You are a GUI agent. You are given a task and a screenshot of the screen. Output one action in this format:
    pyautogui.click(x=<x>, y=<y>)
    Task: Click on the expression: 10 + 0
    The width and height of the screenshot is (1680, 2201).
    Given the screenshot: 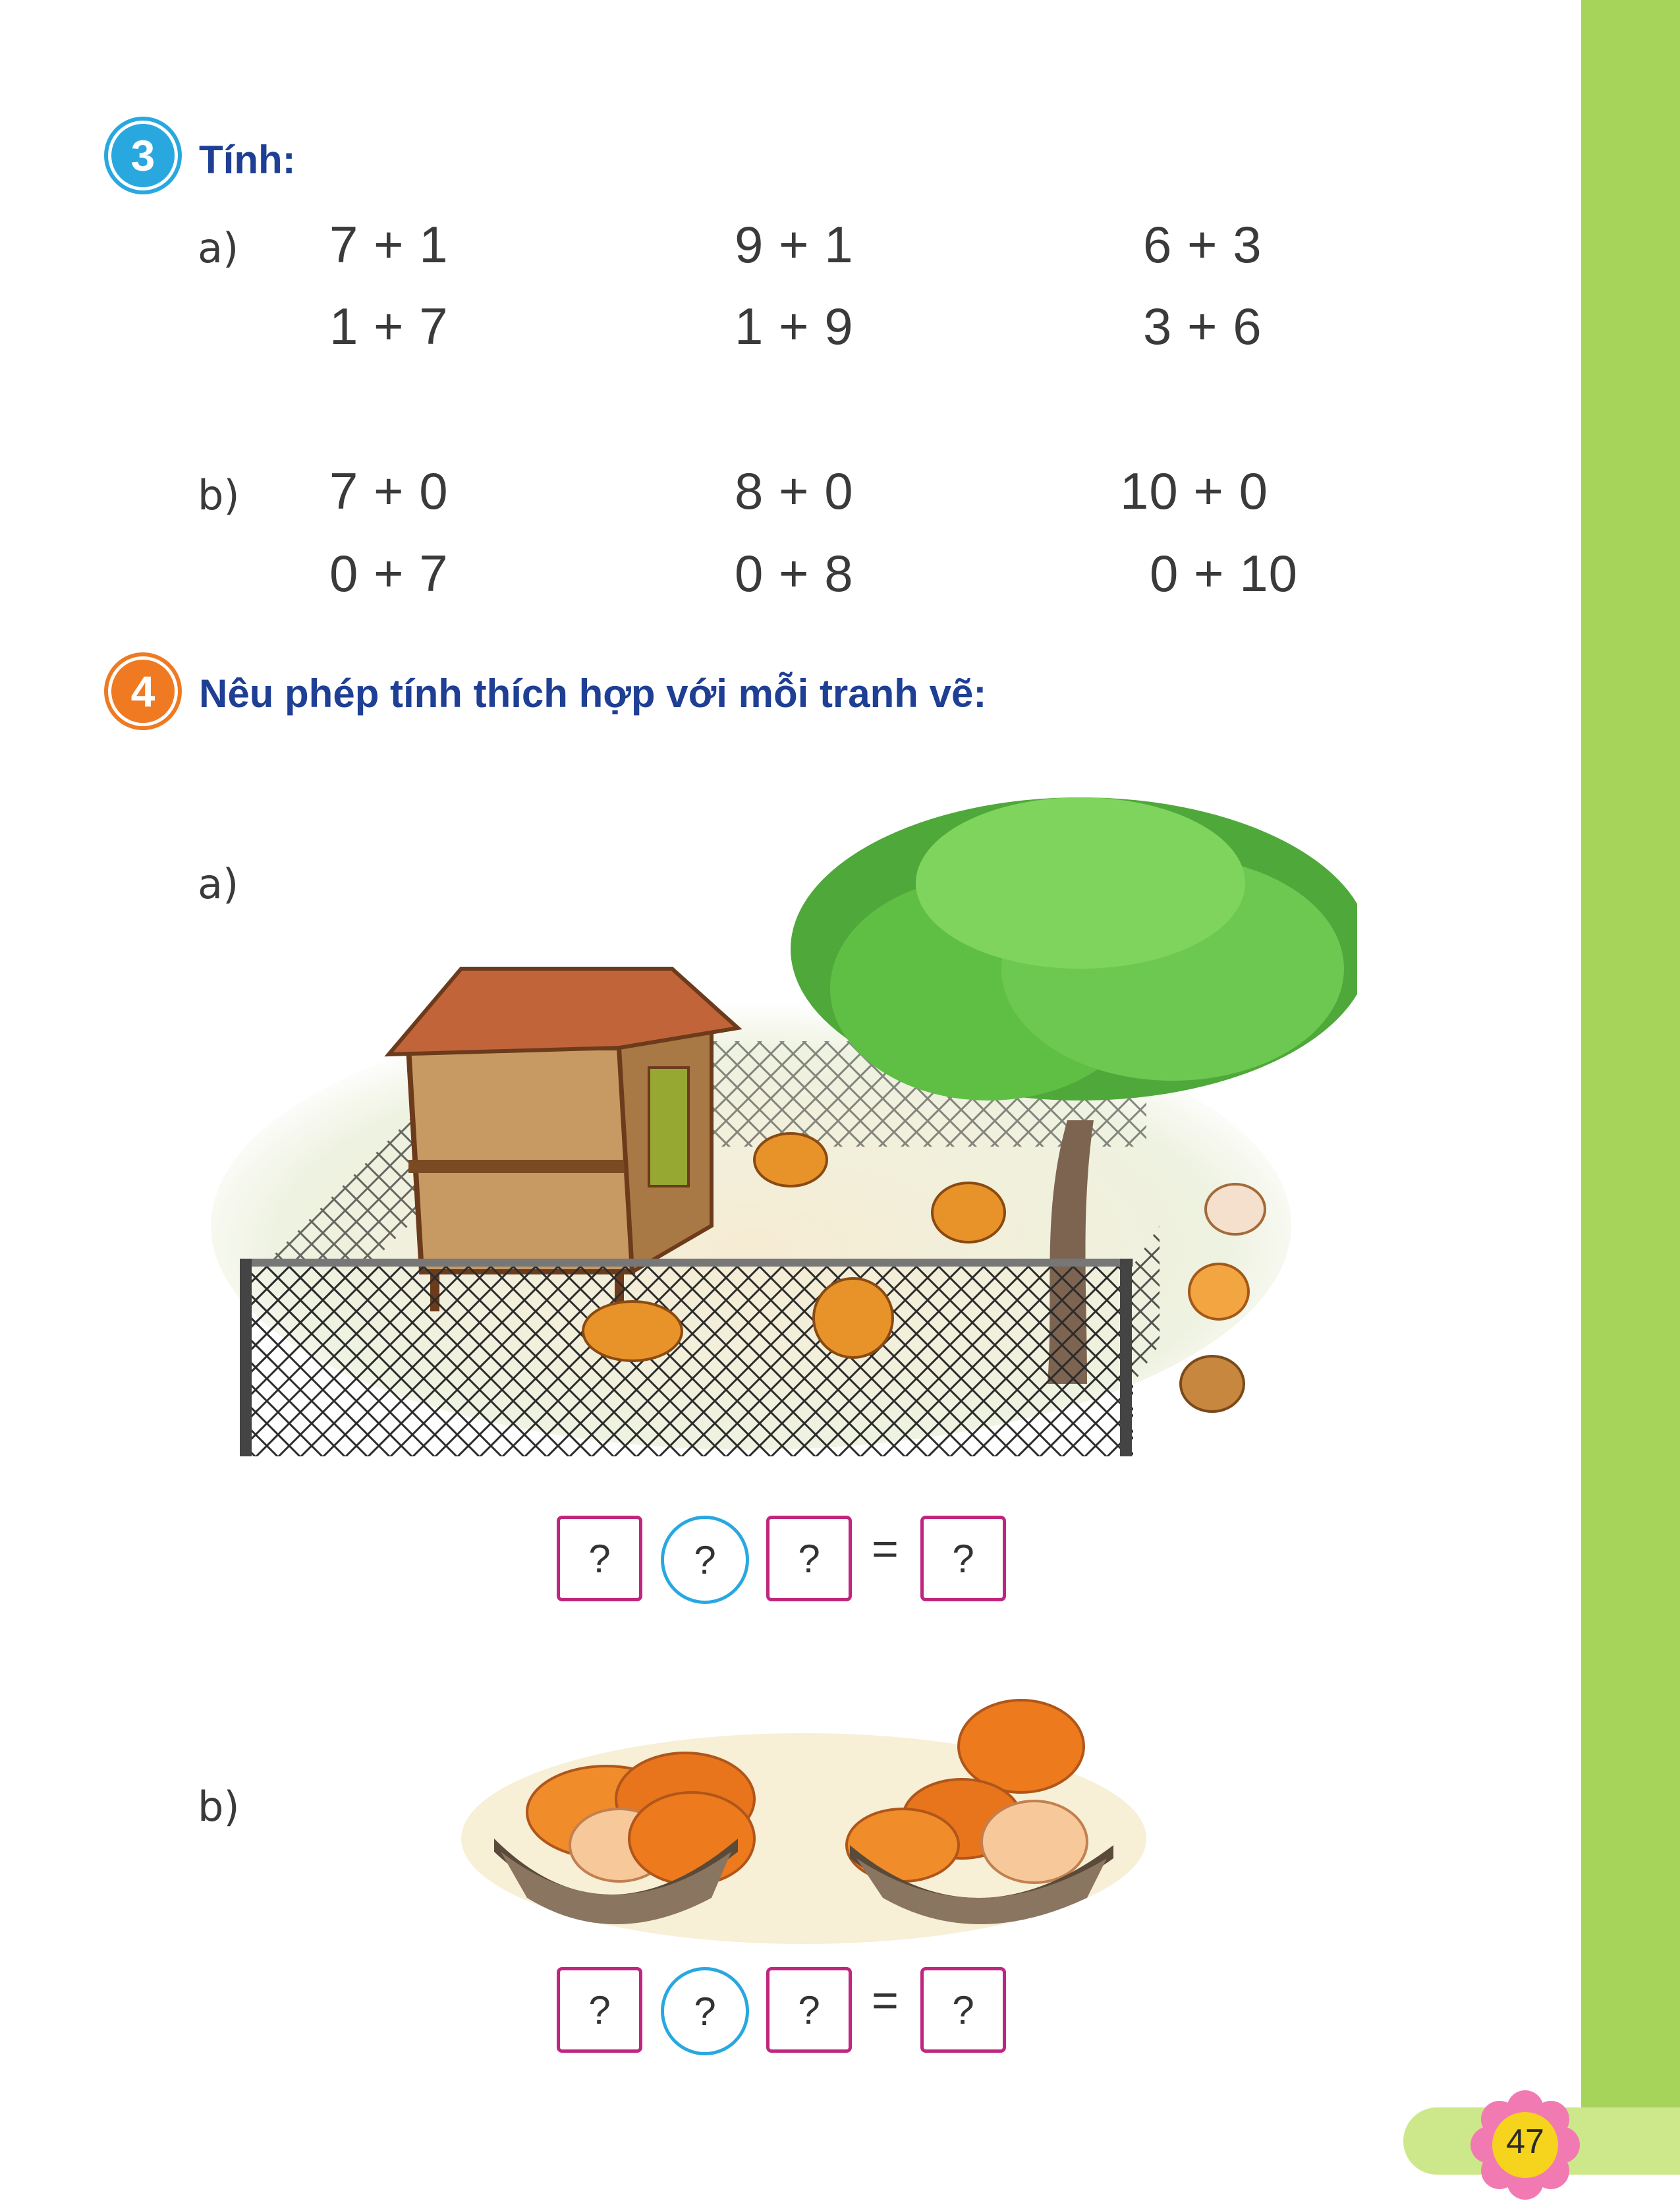 What is the action you would take?
    pyautogui.click(x=1194, y=491)
    